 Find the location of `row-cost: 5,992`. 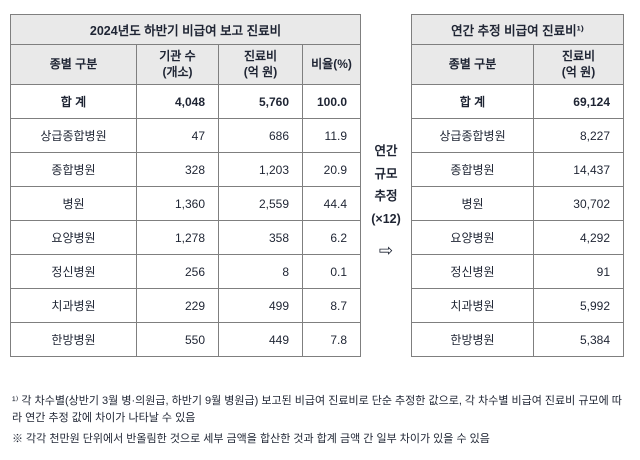

row-cost: 5,992 is located at coordinates (578, 305).